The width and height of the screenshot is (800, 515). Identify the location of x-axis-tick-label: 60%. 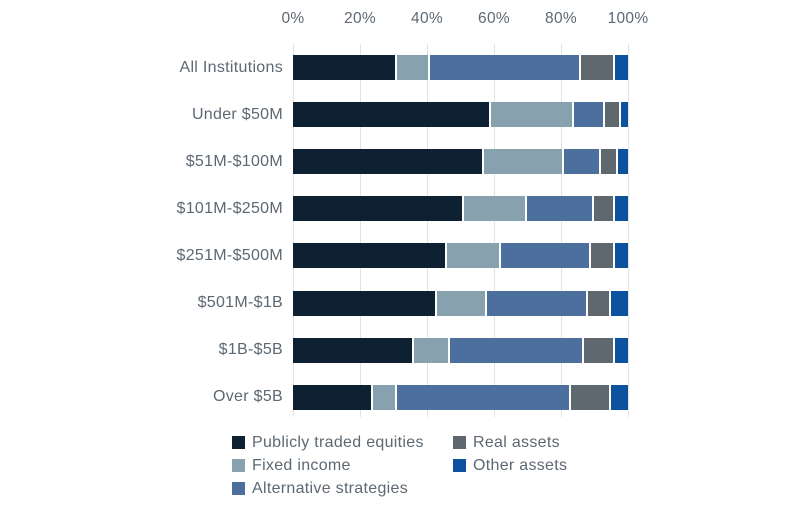
(494, 18).